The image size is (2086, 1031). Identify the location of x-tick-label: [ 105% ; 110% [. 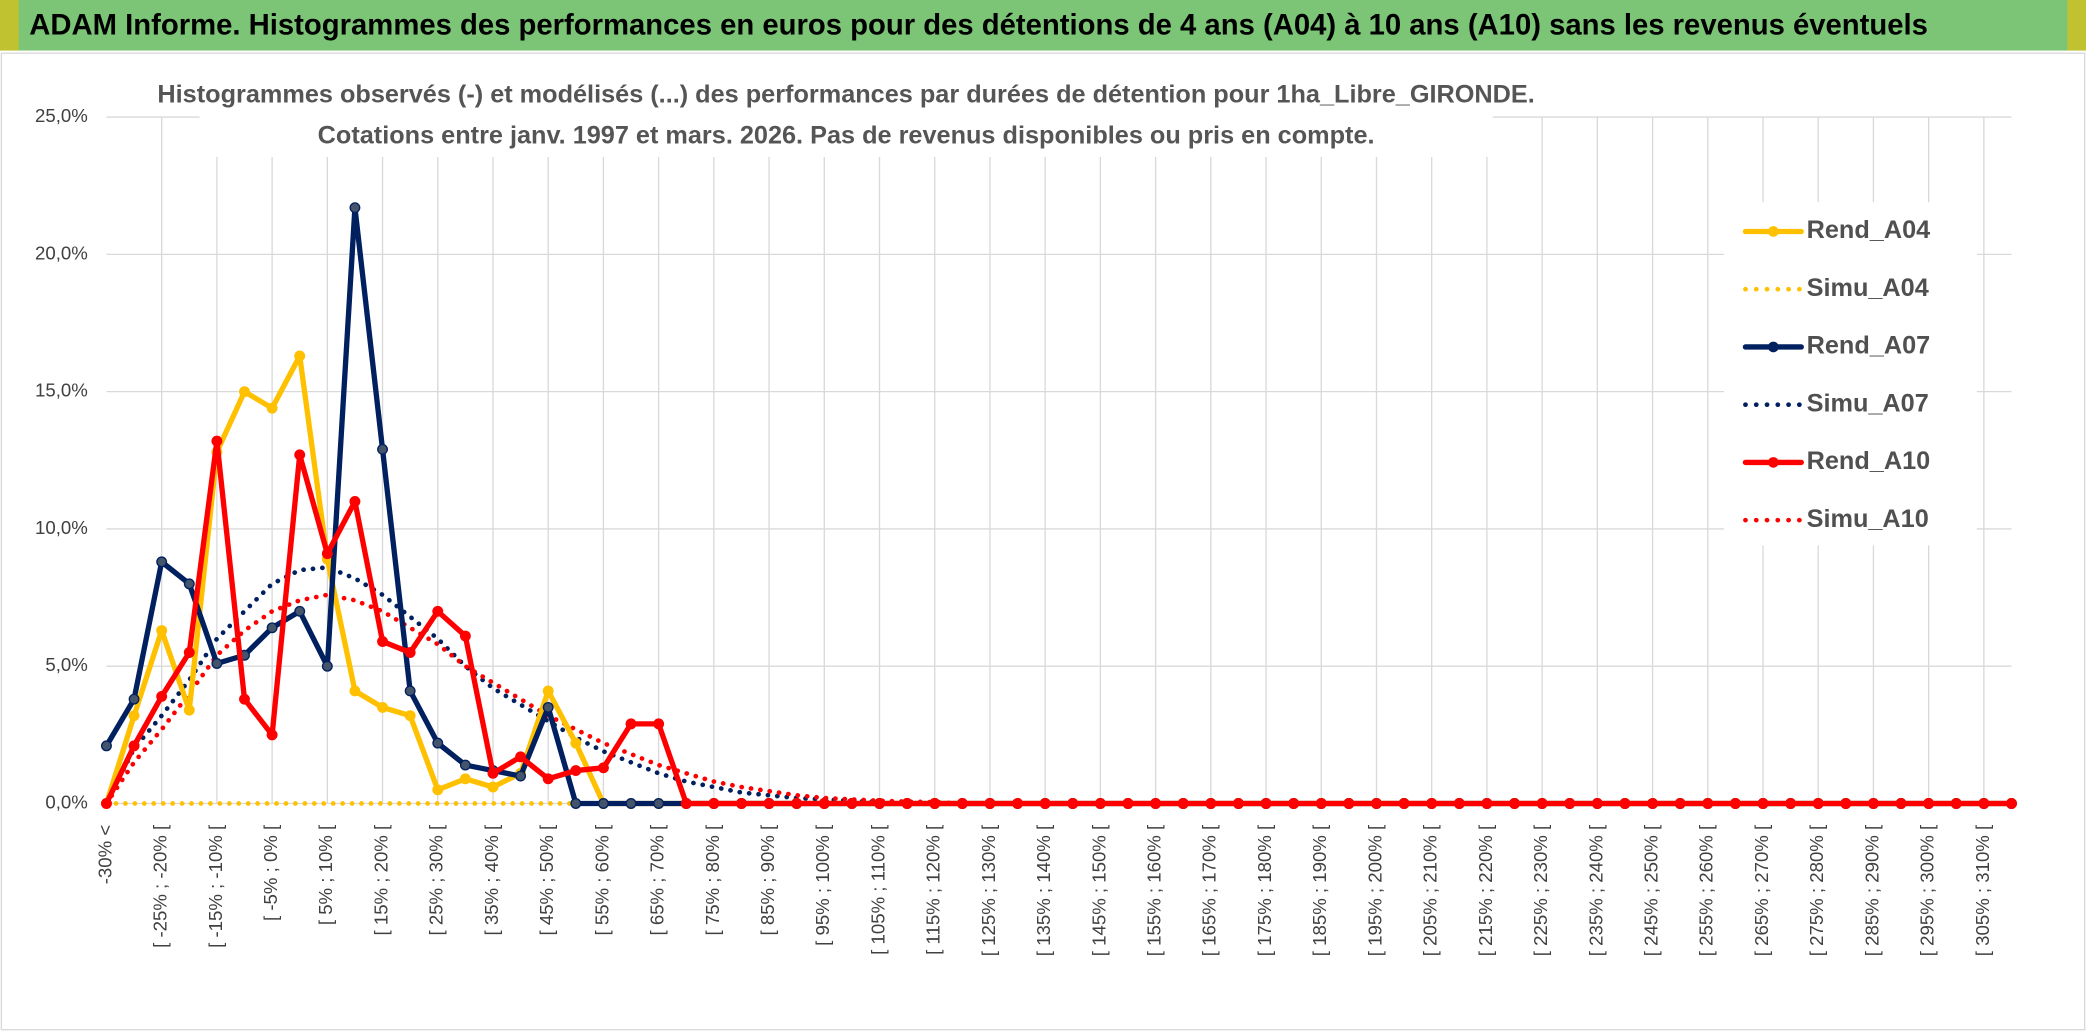
(877, 889).